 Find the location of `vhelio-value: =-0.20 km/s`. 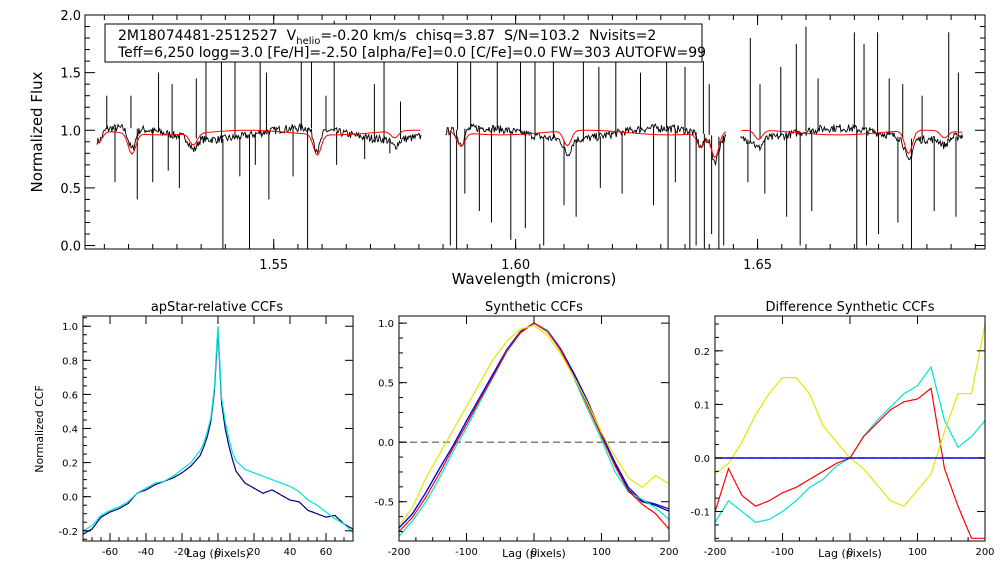

vhelio-value: =-0.20 km/s is located at coordinates (363, 36).